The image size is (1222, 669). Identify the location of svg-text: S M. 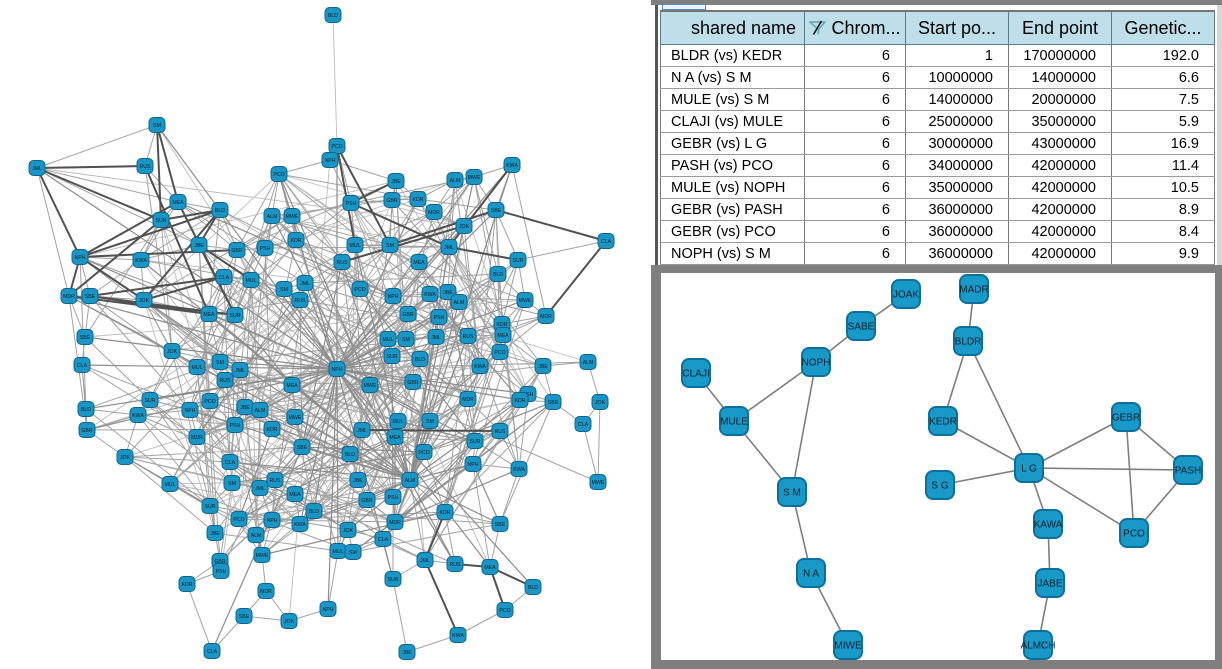
(792, 493).